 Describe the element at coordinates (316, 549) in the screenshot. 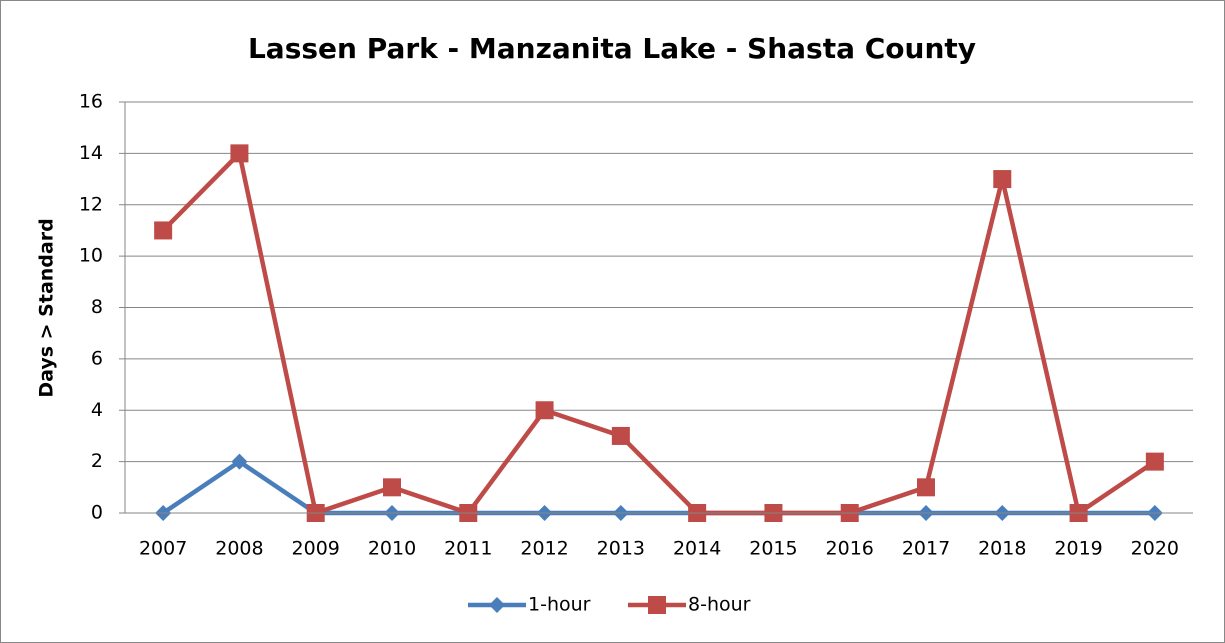

I see `x-tick-label: 2009` at that location.